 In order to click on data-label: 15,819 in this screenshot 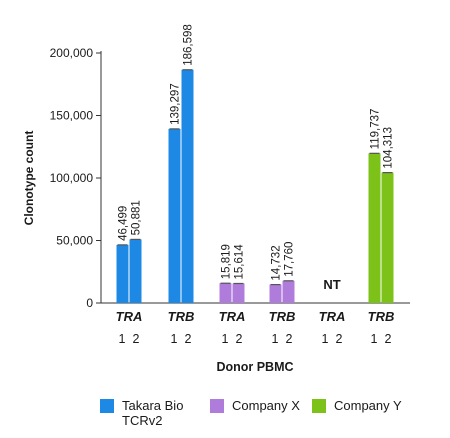, I will do `click(227, 261)`.